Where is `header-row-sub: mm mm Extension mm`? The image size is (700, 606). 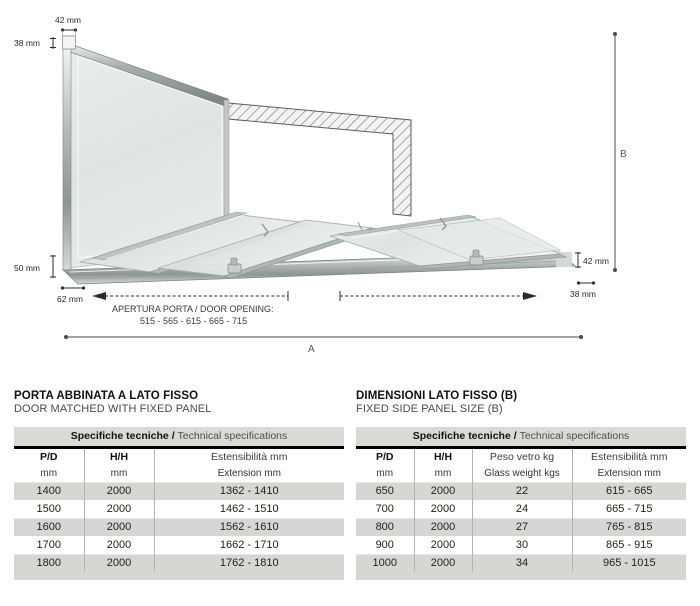
header-row-sub: mm mm Extension mm is located at coordinates (179, 474).